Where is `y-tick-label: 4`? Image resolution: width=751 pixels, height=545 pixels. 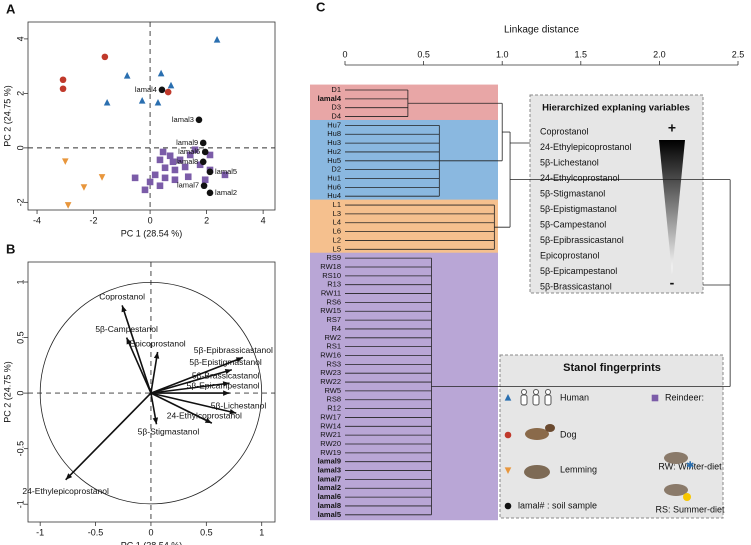
y-tick-label: 4 is located at coordinates (20, 38).